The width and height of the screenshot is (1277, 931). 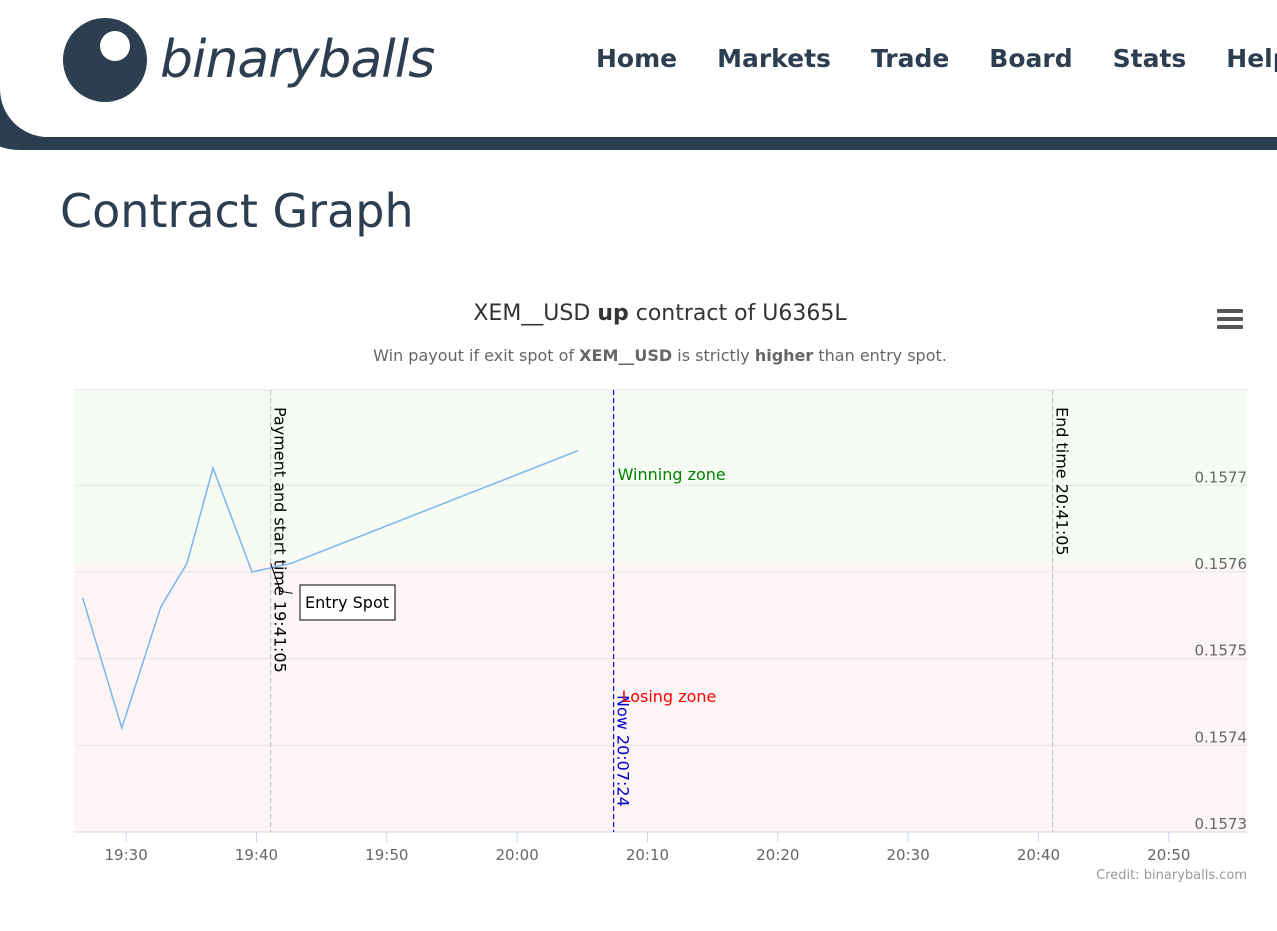 I want to click on main-nav: Home Markets Trade Board Stats Help, so click(x=926, y=58).